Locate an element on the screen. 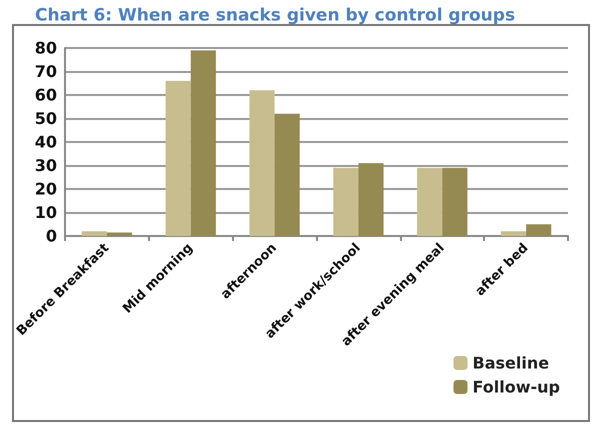 The height and width of the screenshot is (430, 605). y-tick-label: 10 is located at coordinates (45, 212).